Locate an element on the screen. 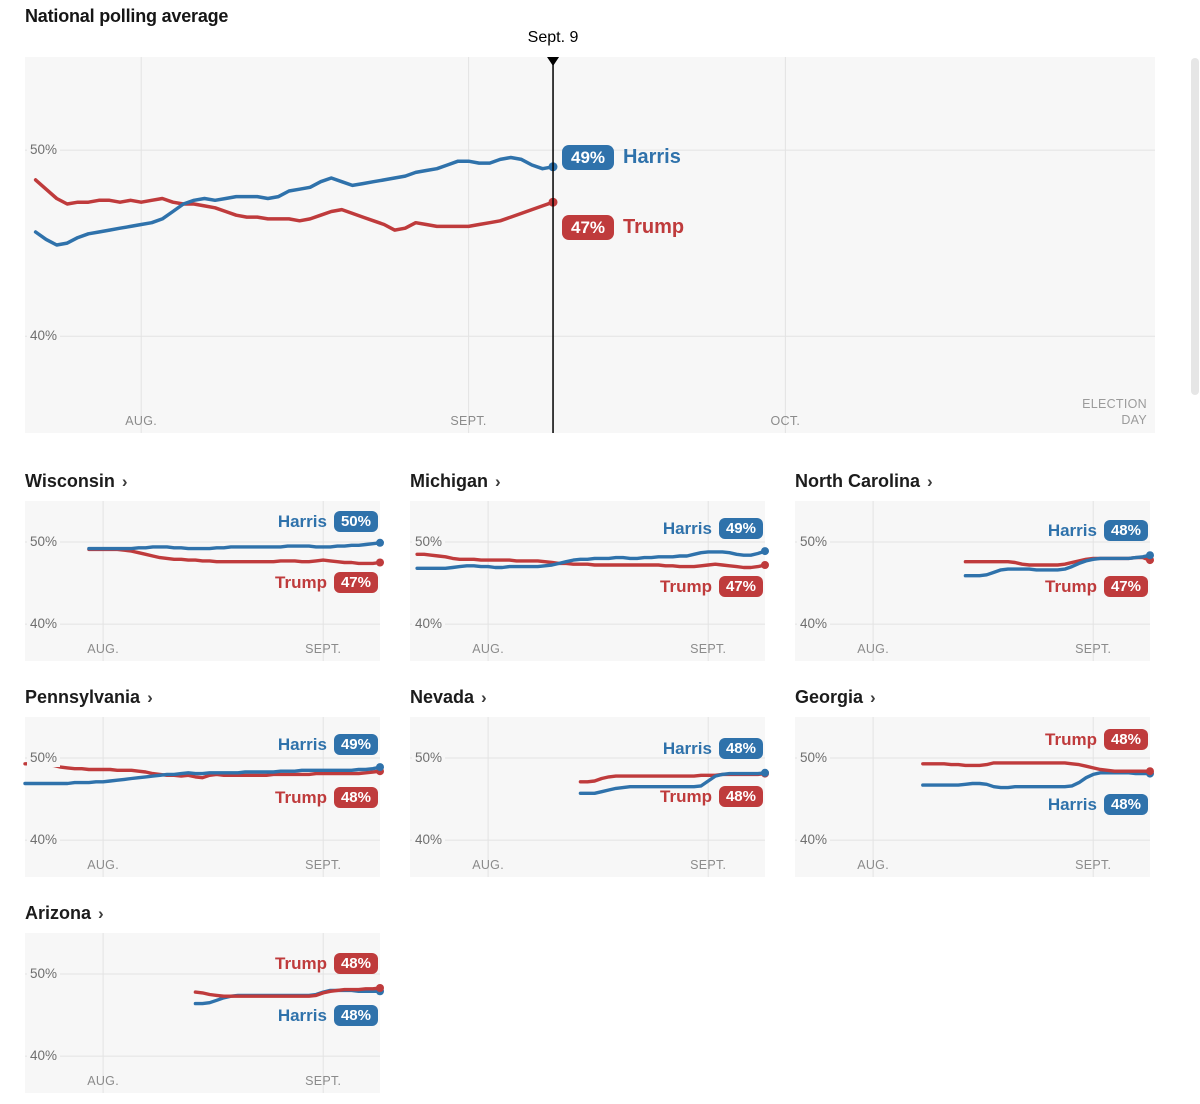 The width and height of the screenshot is (1200, 1104). michigan-plot is located at coordinates (589, 581).